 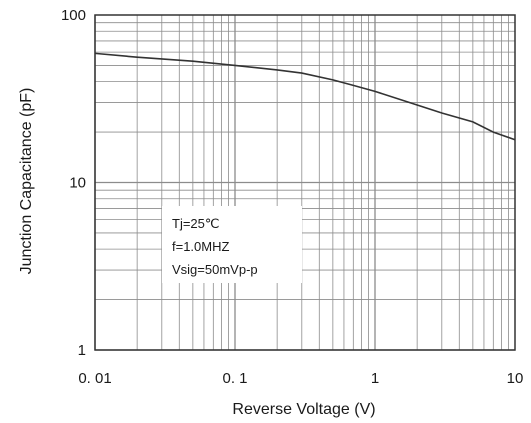 I want to click on x-tick-labels: 0. 01 0. 1 1 10, so click(x=300, y=378).